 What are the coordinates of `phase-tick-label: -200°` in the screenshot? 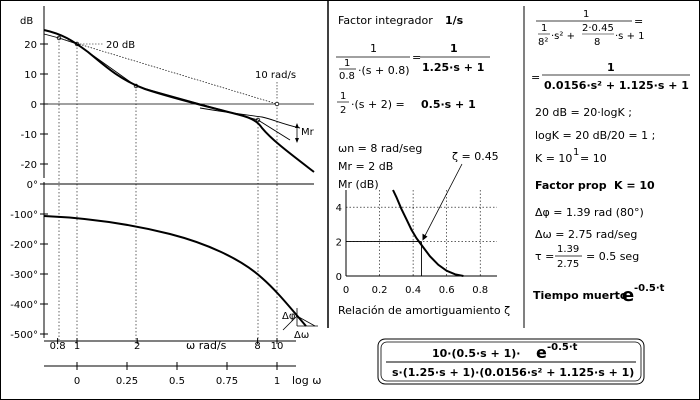 It's located at (24, 245).